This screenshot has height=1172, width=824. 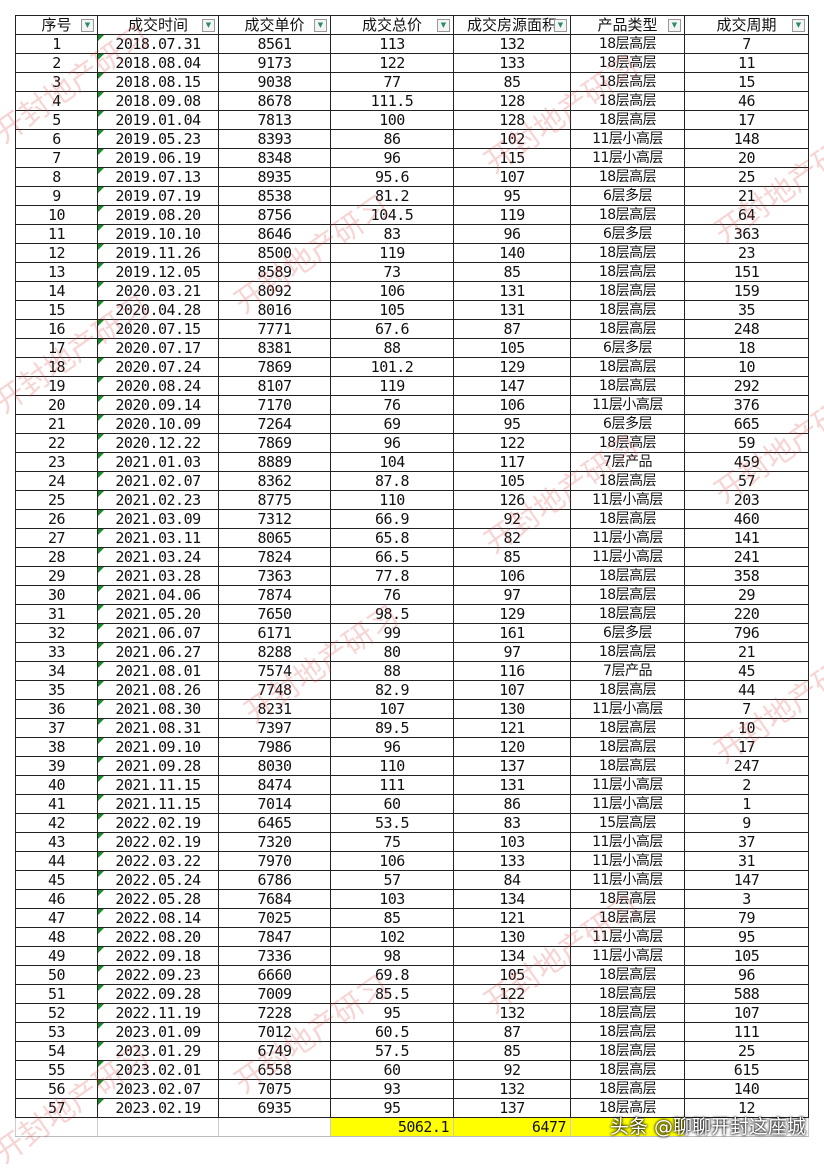 What do you see at coordinates (158, 367) in the screenshot?
I see `table-cell: 2020.07.24` at bounding box center [158, 367].